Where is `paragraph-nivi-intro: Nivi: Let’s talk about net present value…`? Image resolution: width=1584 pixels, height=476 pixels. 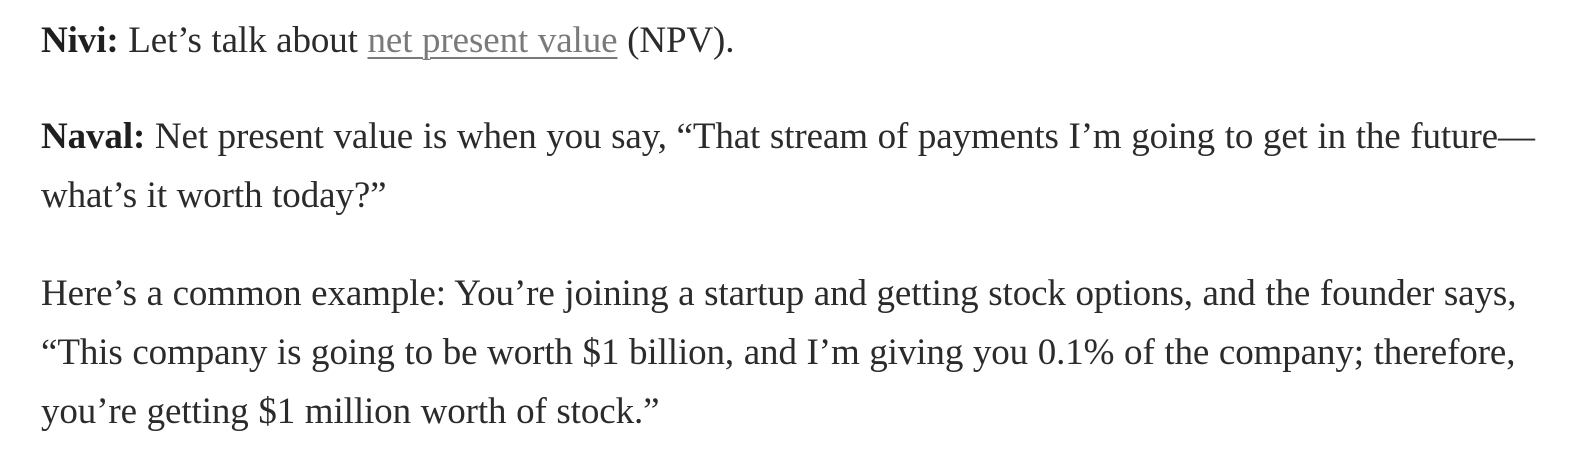 paragraph-nivi-intro: Nivi: Let’s talk about net present value… is located at coordinates (792, 40).